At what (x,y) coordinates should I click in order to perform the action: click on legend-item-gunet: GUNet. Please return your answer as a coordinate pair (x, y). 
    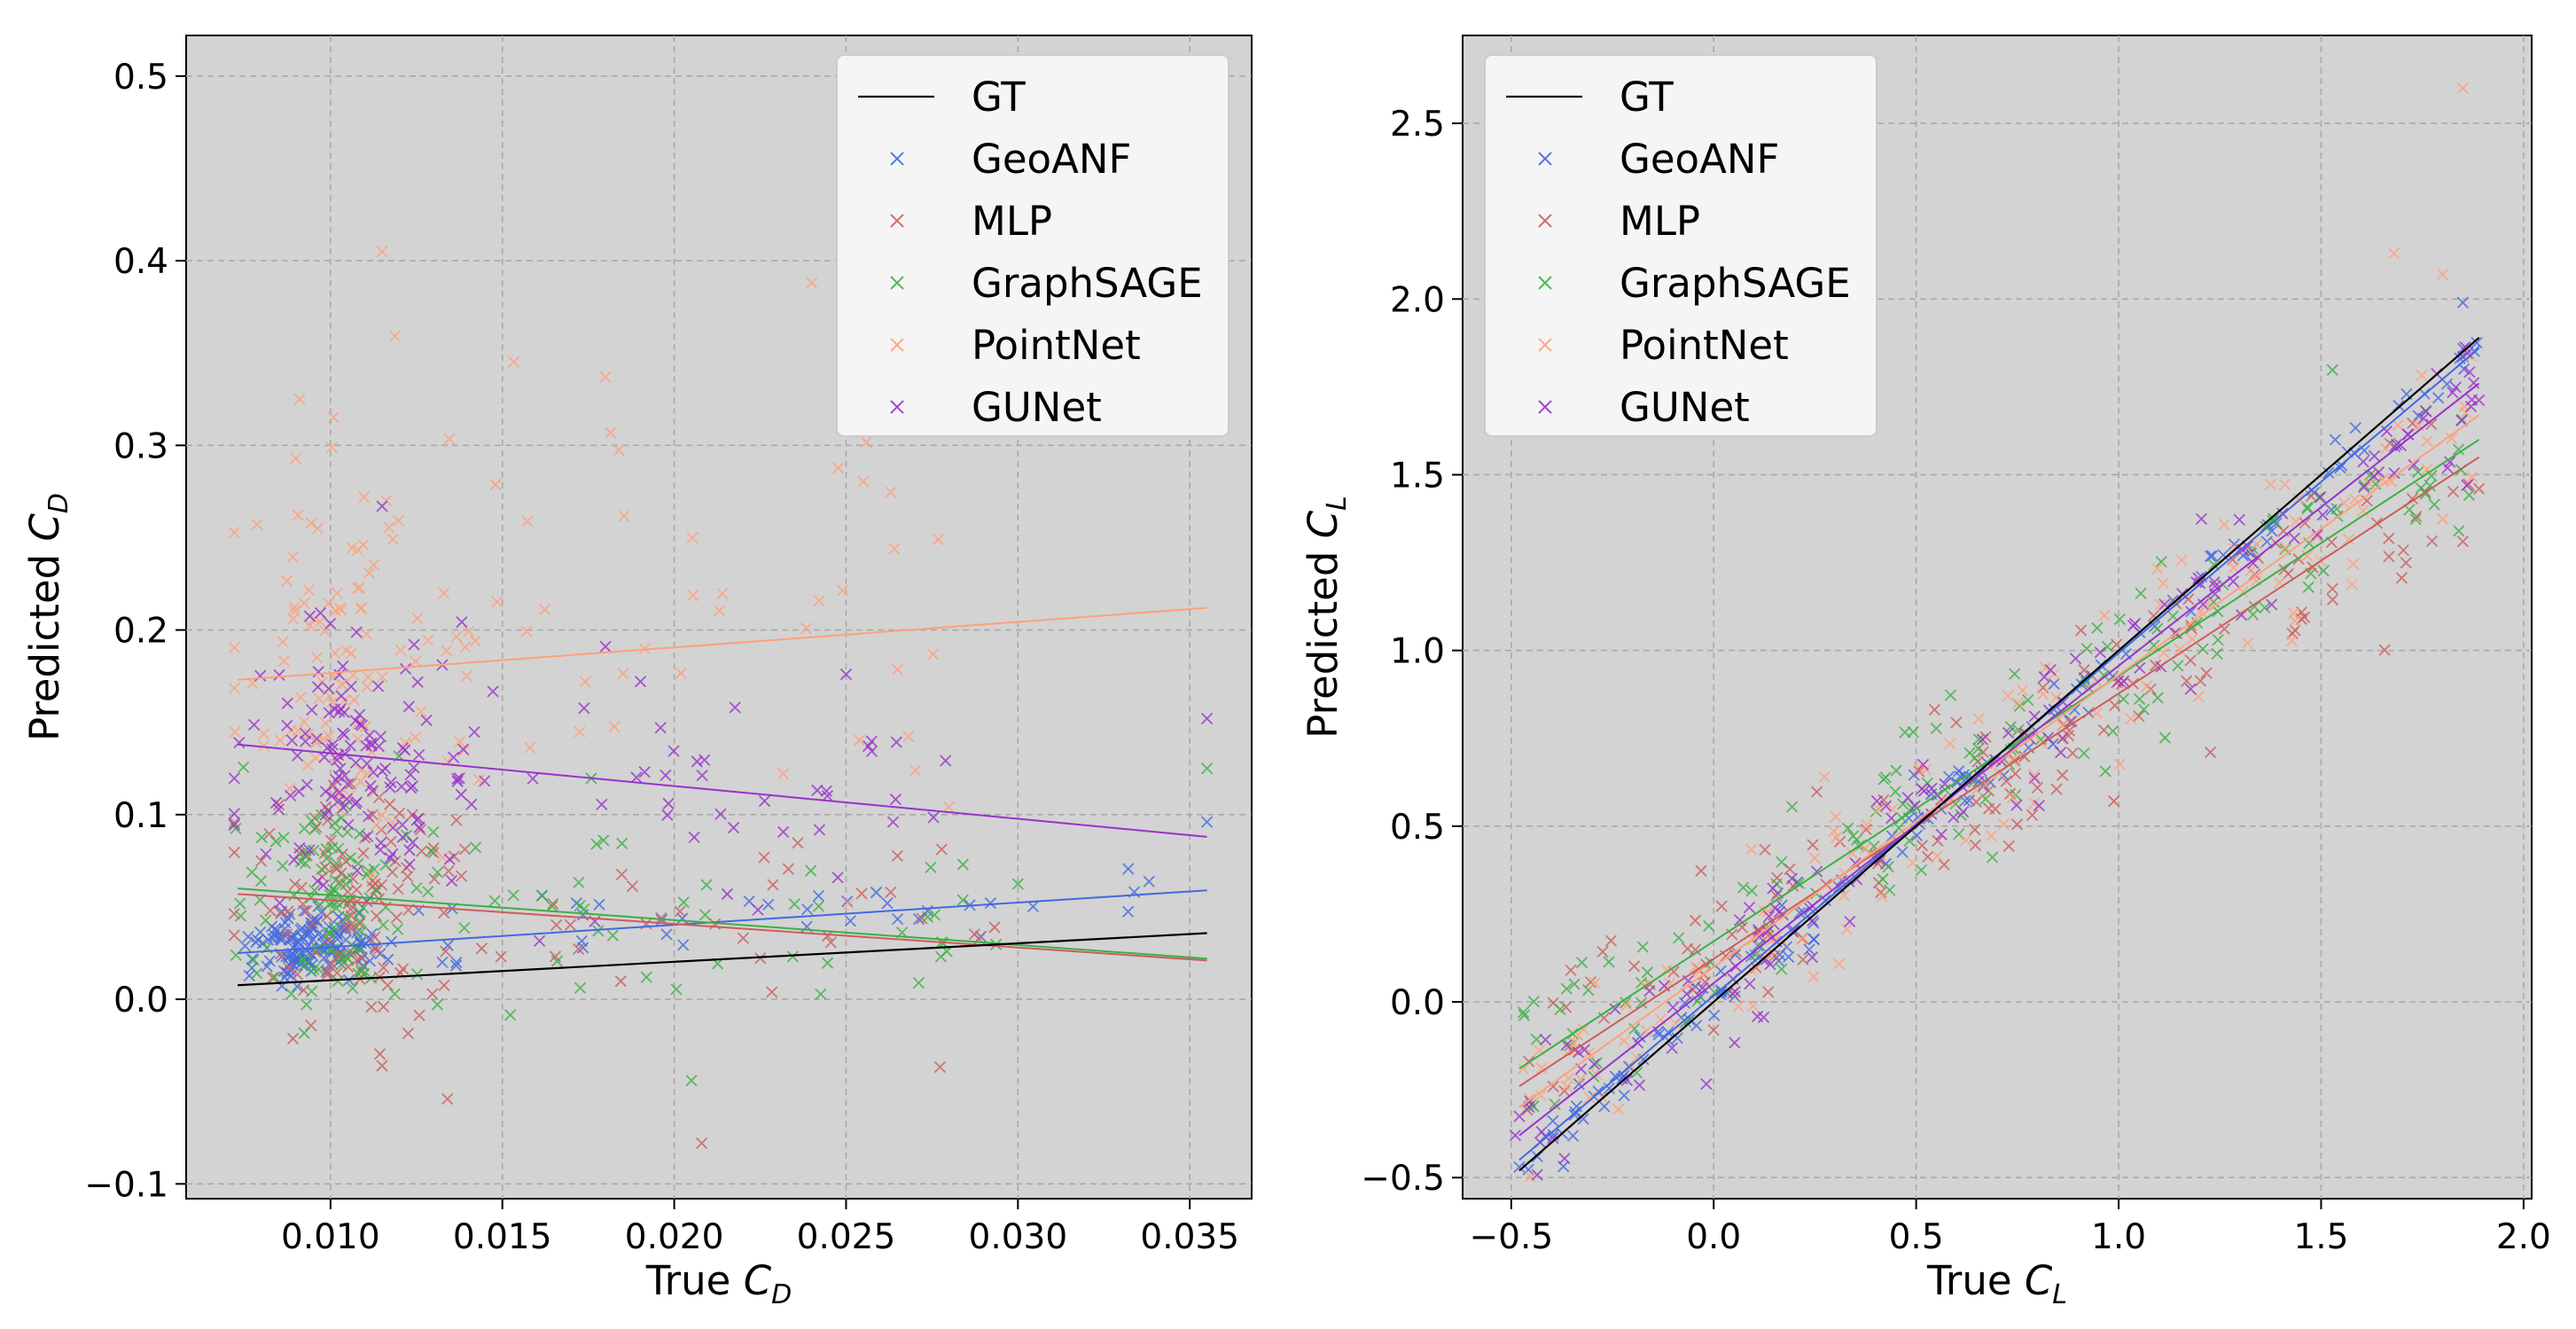
    Looking at the image, I should click on (1644, 408).